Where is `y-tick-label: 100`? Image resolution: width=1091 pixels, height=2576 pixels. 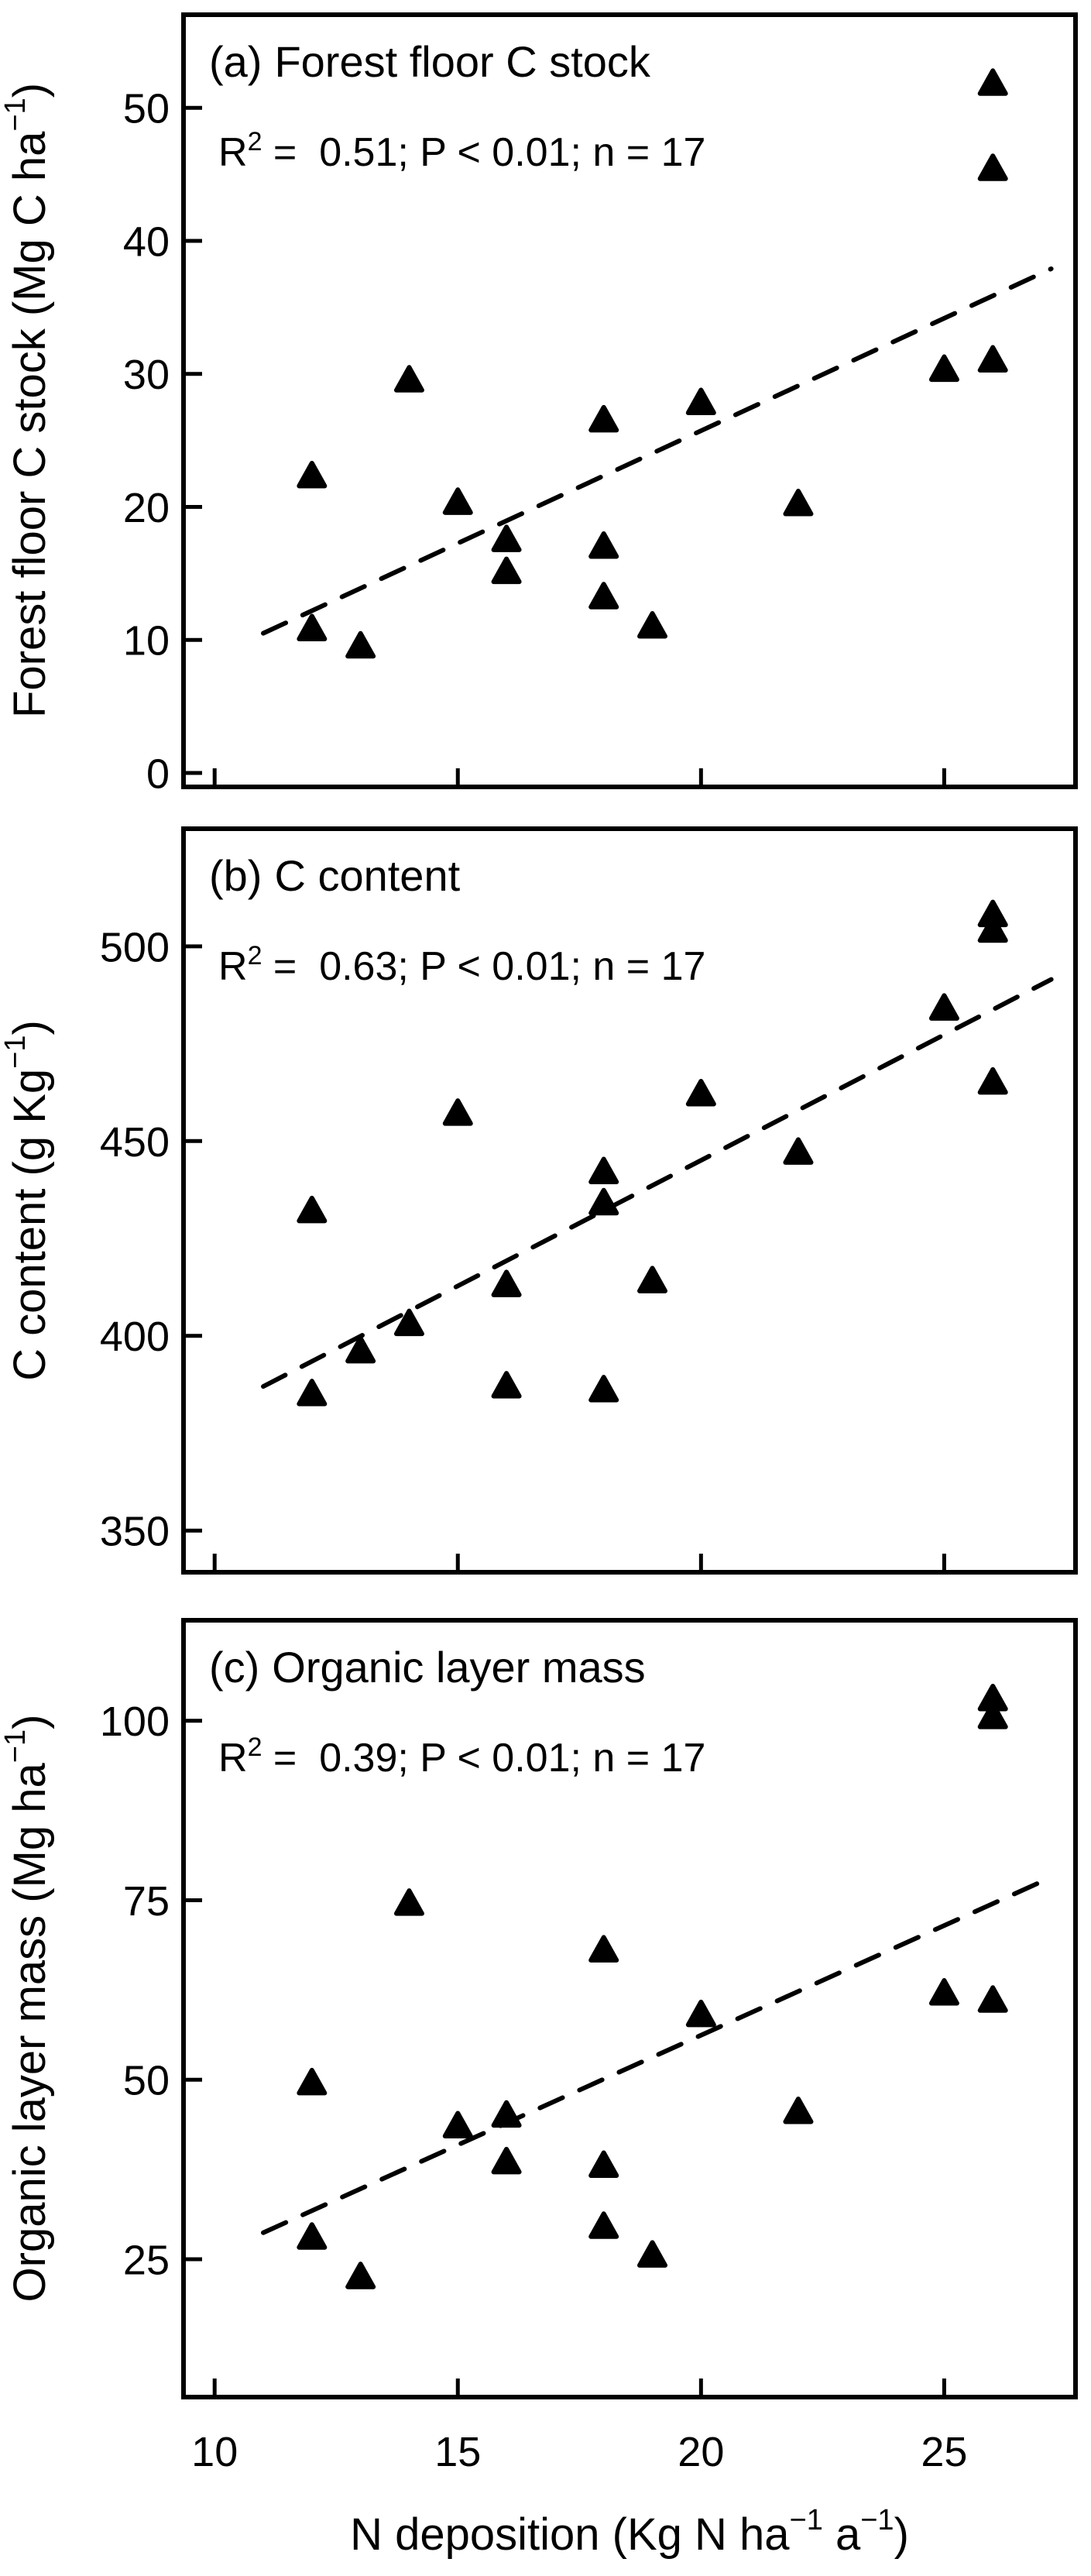 y-tick-label: 100 is located at coordinates (135, 1722).